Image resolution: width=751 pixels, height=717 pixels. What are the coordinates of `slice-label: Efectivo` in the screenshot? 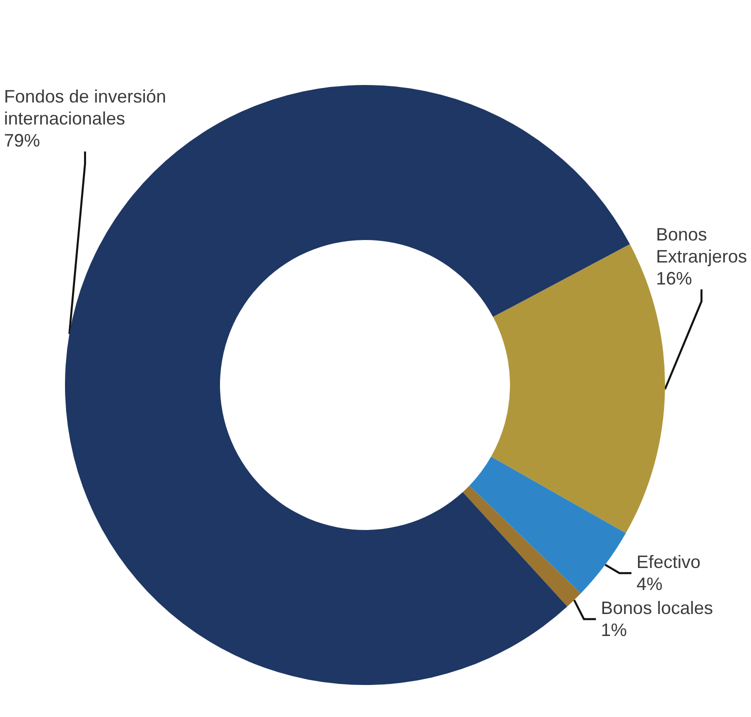 It's located at (668, 562).